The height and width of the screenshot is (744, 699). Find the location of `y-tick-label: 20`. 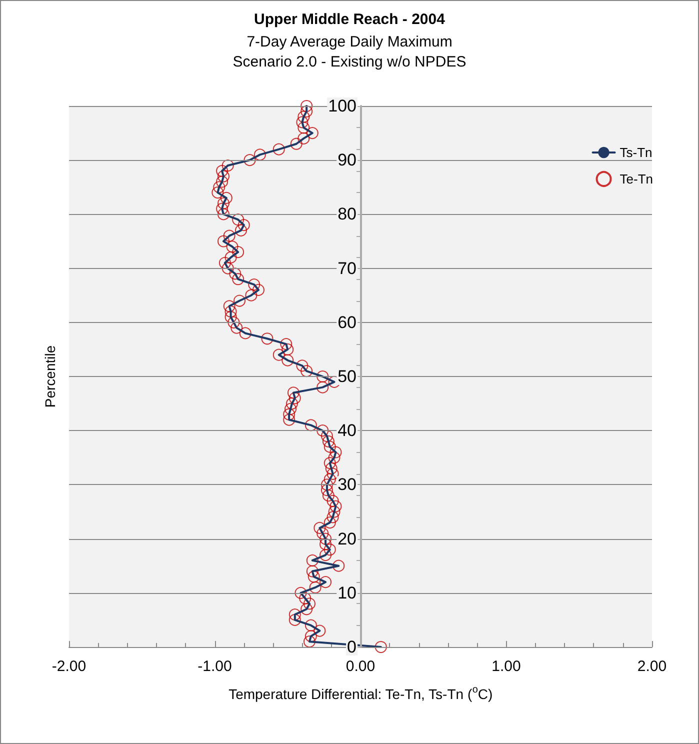

y-tick-label: 20 is located at coordinates (347, 538).